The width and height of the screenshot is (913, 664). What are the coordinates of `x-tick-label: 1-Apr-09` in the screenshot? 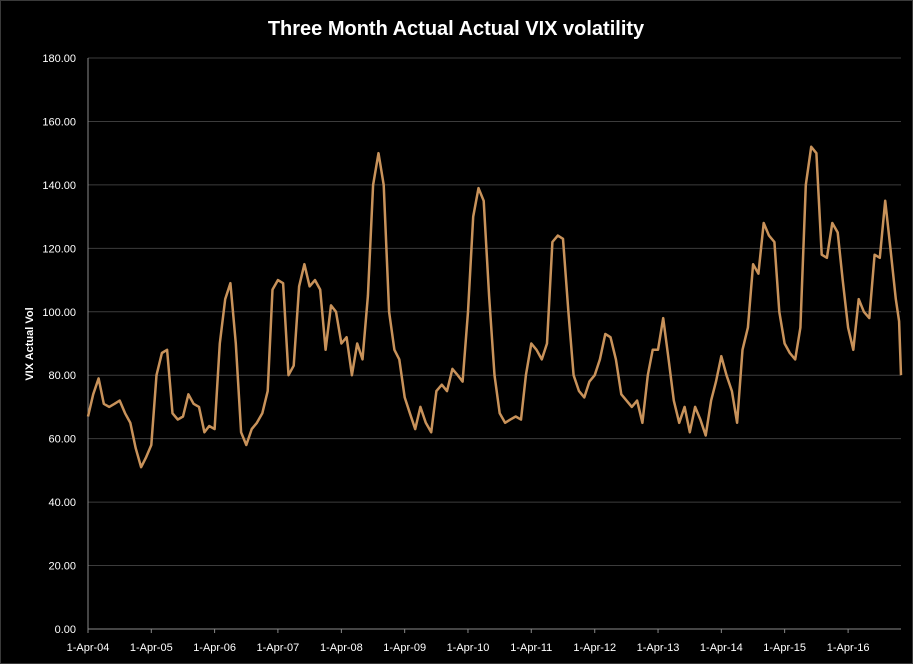 It's located at (404, 648).